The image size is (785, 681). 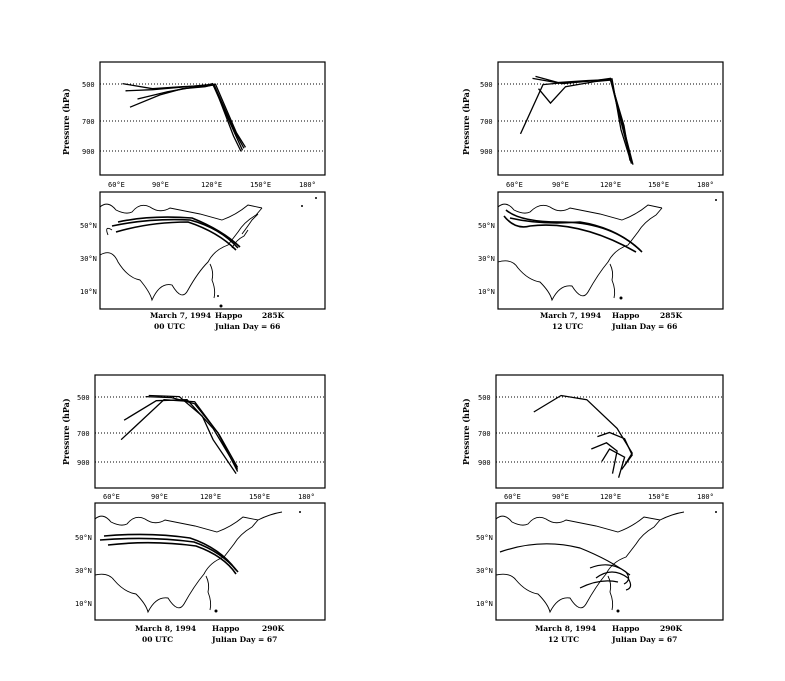 What do you see at coordinates (486, 122) in the screenshot?
I see `ytick-2-700: 700` at bounding box center [486, 122].